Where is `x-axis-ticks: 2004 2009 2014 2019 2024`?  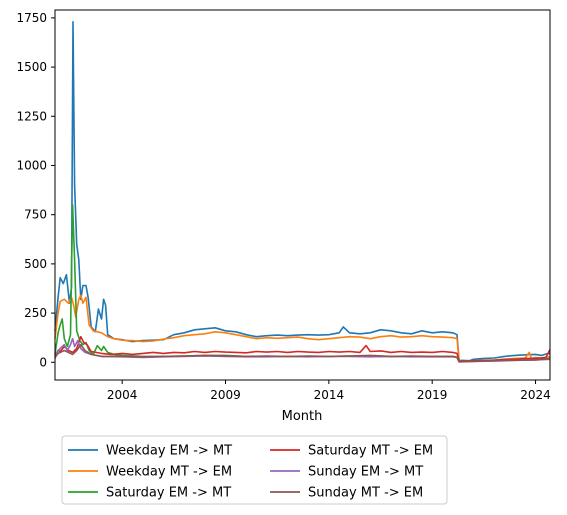
x-axis-ticks: 2004 2009 2014 2019 2024 is located at coordinates (329, 391).